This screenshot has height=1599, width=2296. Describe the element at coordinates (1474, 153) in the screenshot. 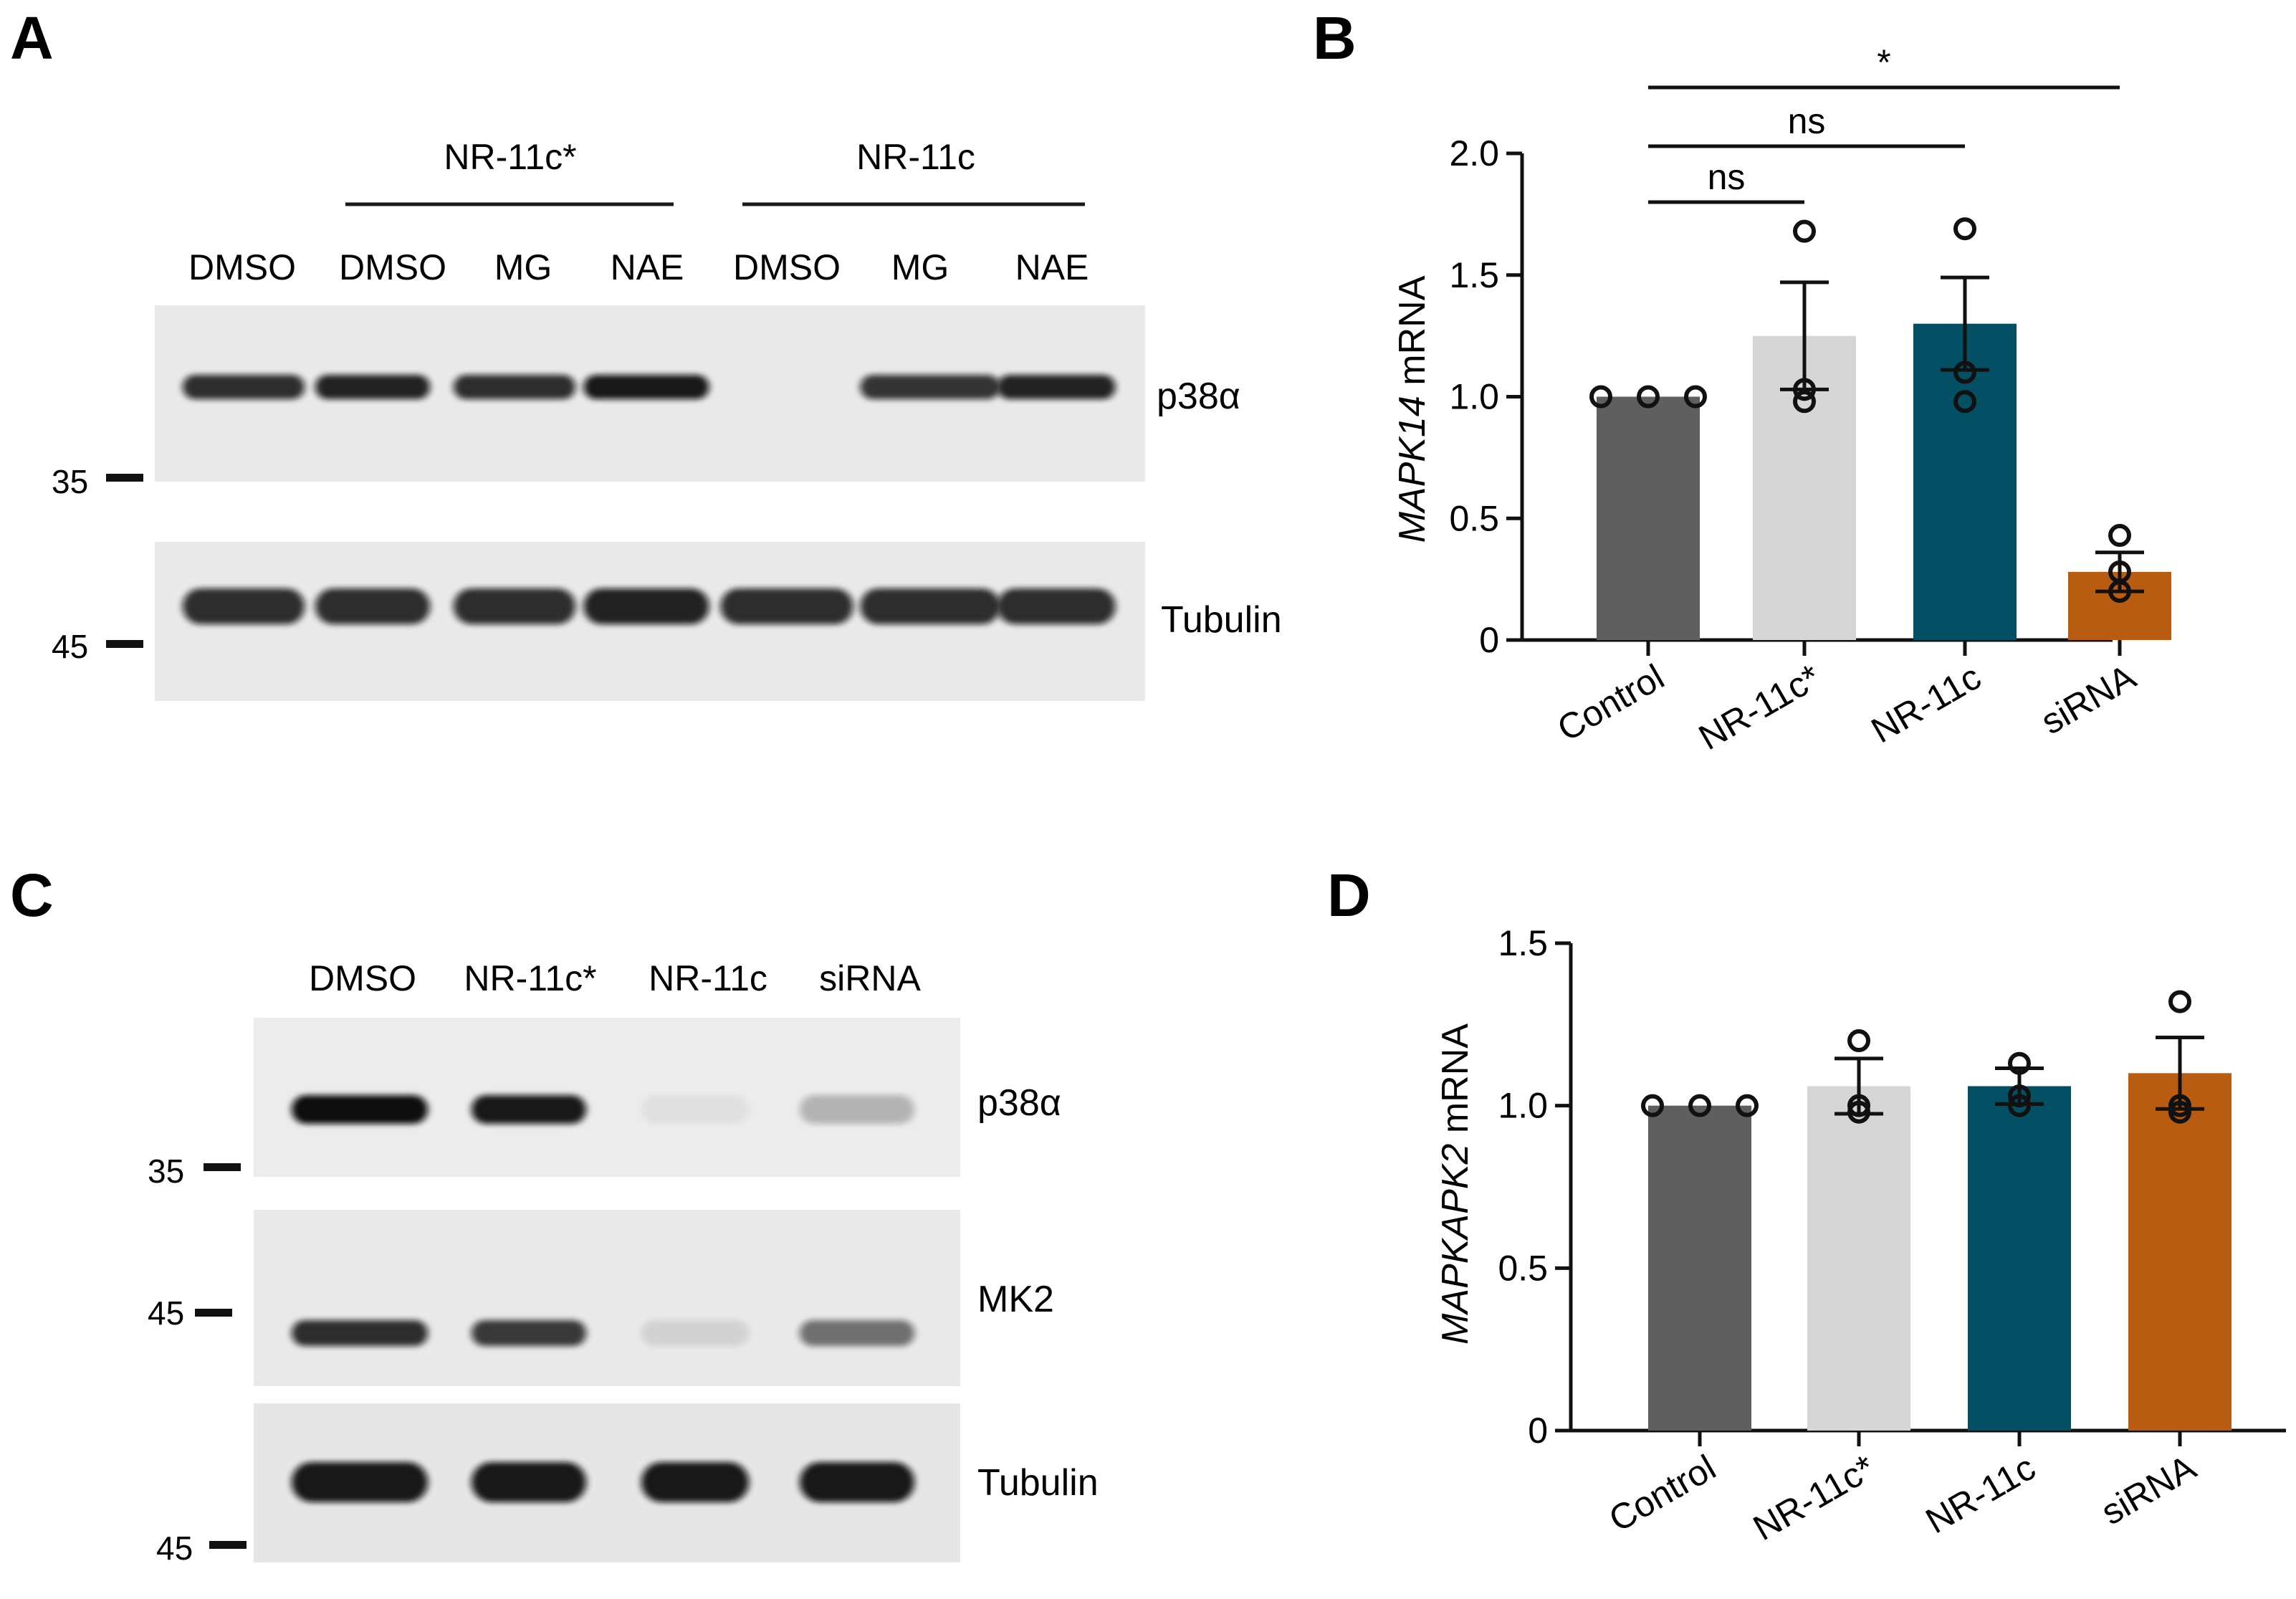

I see `y-tick-label: 2.0` at that location.